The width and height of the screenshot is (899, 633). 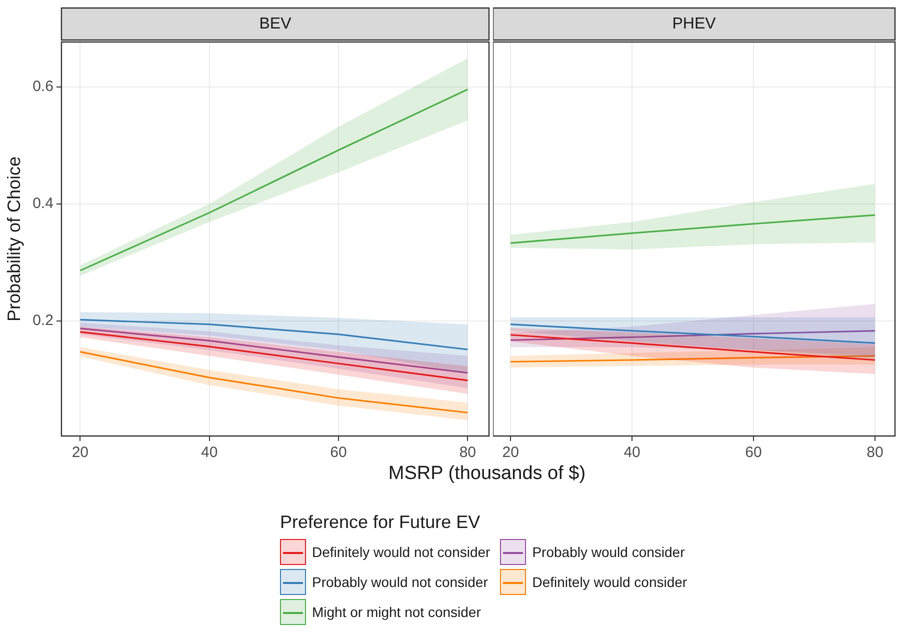 I want to click on y-tick-label: 0.2, so click(x=43, y=320).